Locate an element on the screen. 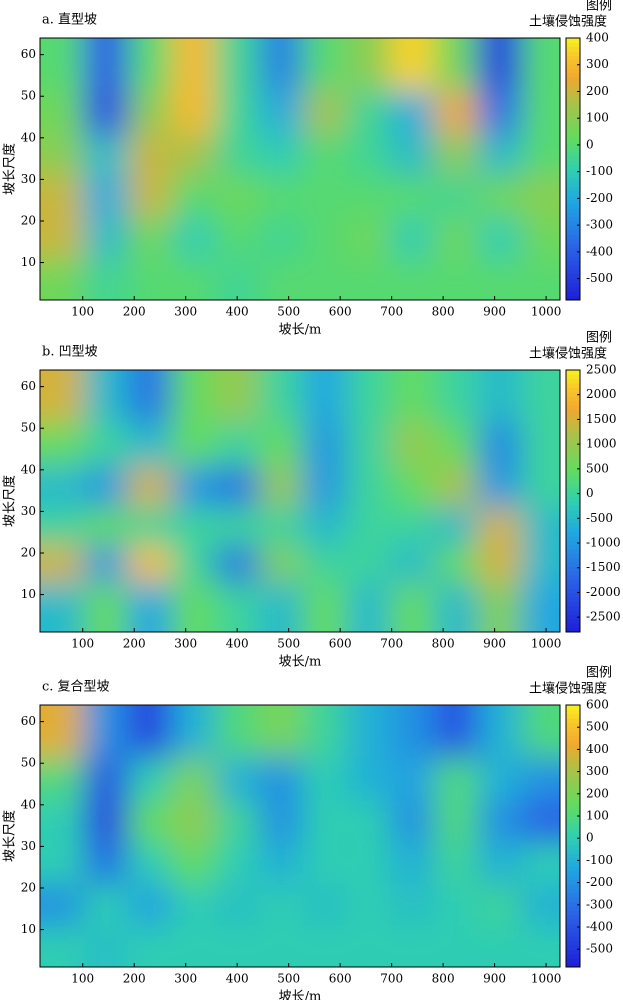  x-axis-label: 坡长/m is located at coordinates (300, 330).